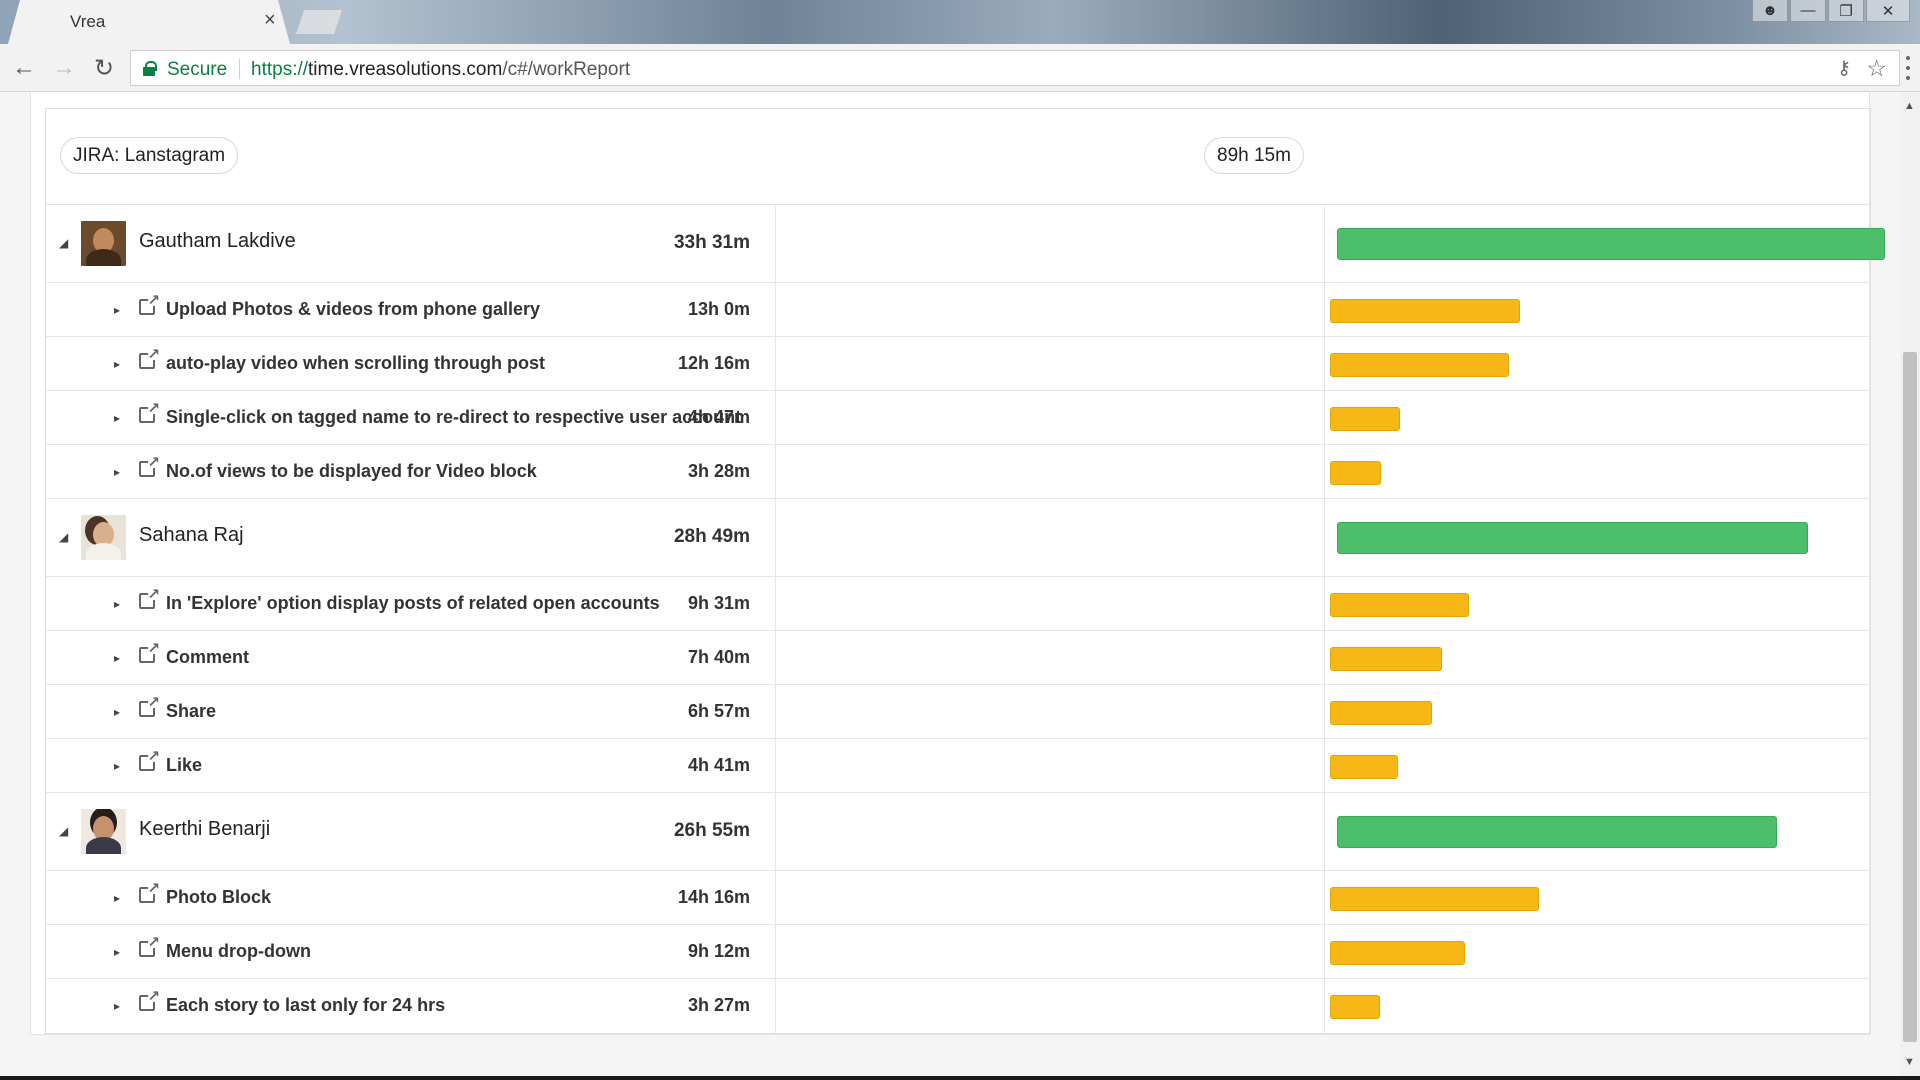  What do you see at coordinates (958, 538) in the screenshot?
I see `user-row: ◢ Sahana Raj 28h 49m` at bounding box center [958, 538].